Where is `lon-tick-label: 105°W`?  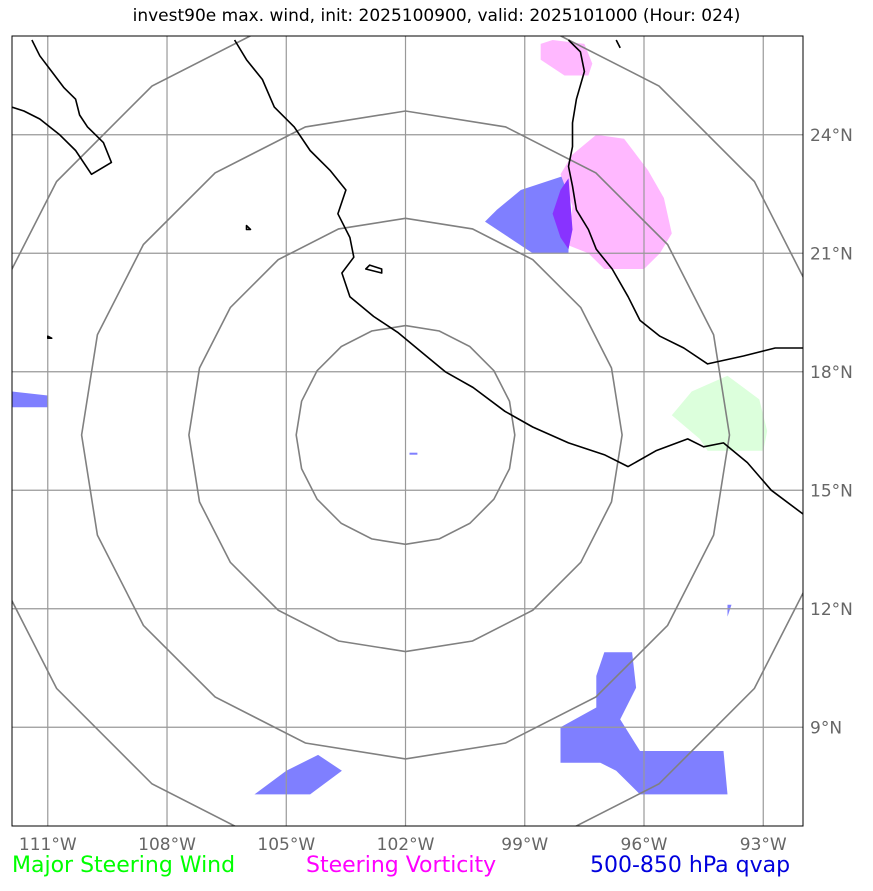 lon-tick-label: 105°W is located at coordinates (286, 845).